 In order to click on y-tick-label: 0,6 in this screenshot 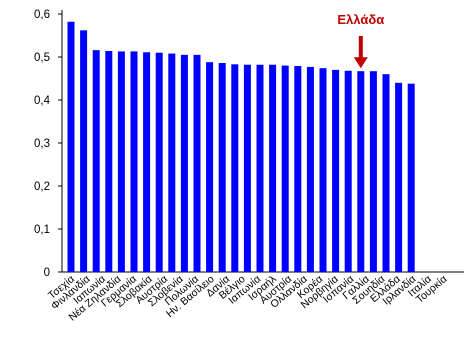, I will do `click(42, 15)`.